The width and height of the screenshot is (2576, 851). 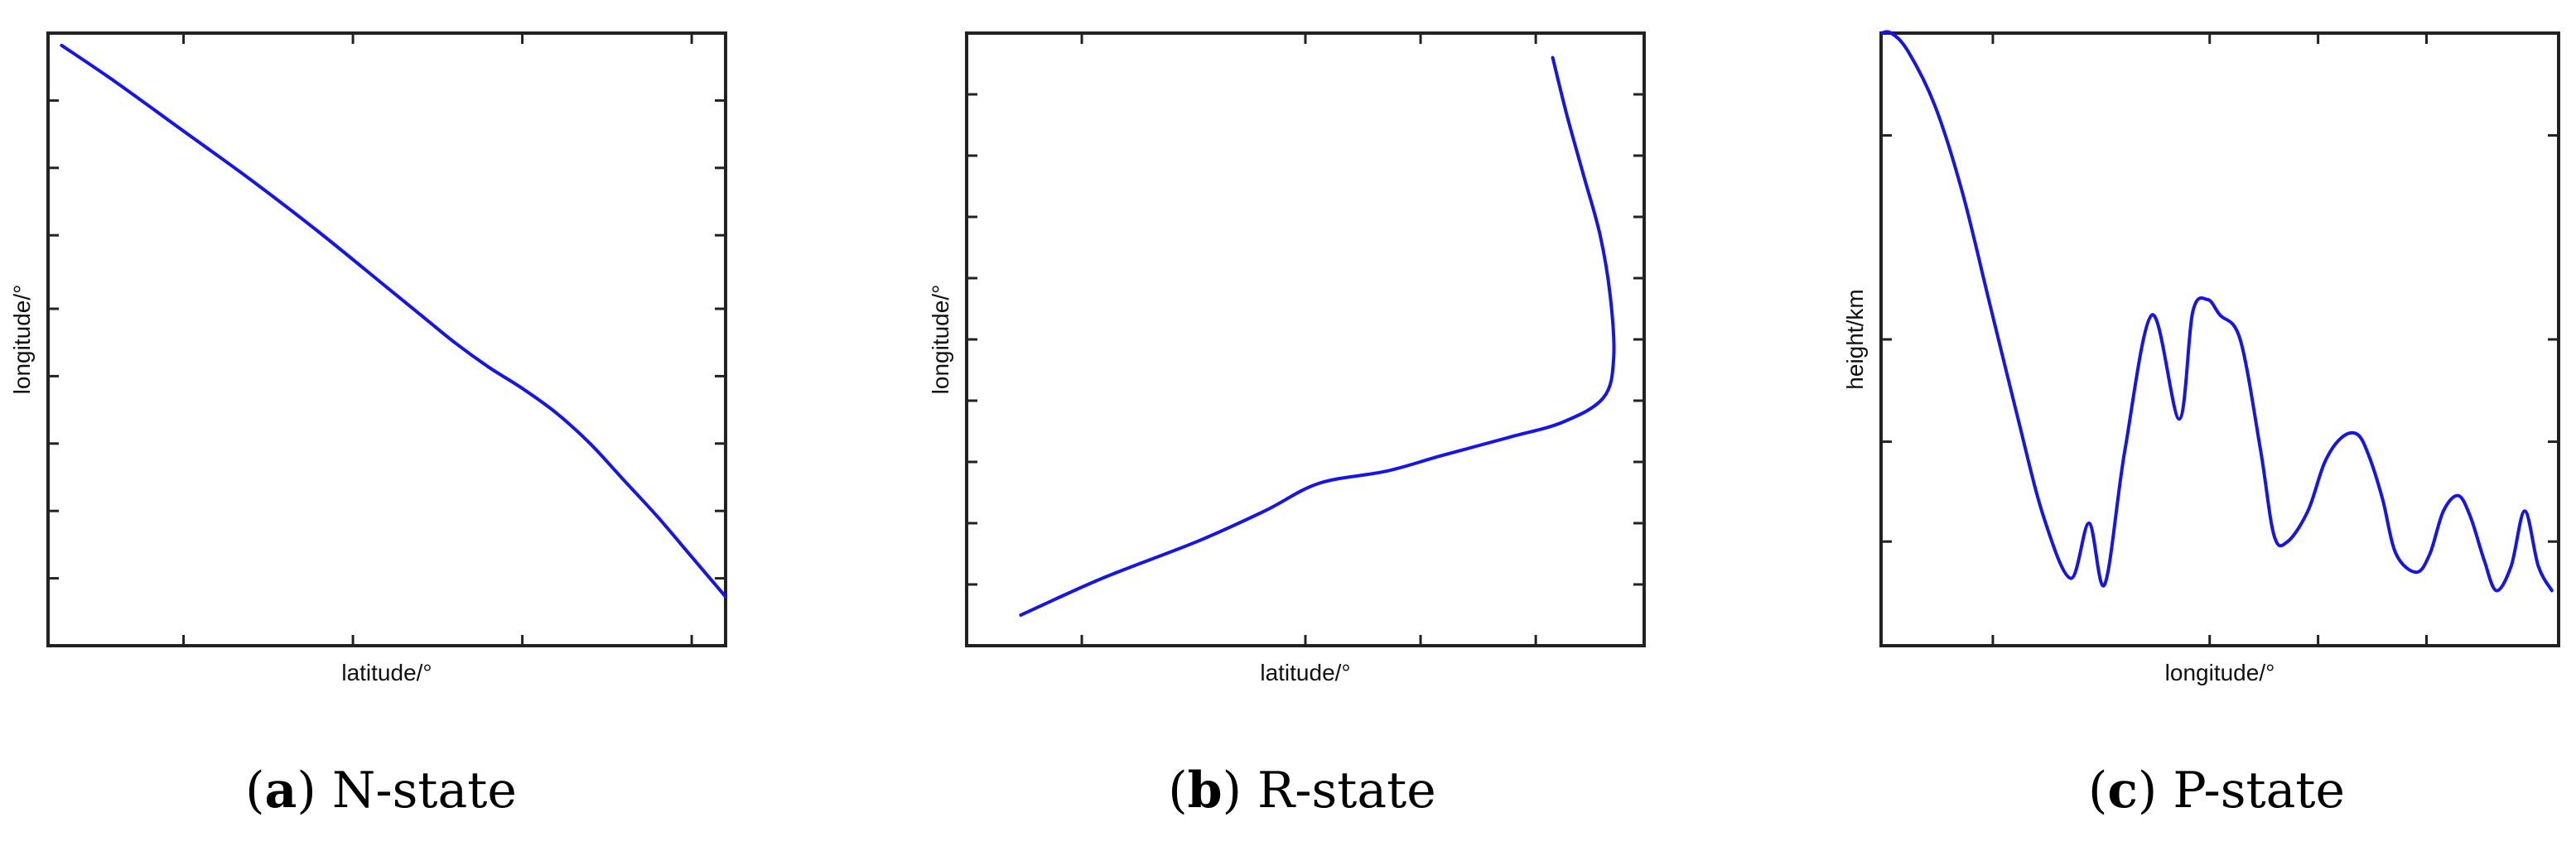 What do you see at coordinates (280, 791) in the screenshot?
I see `caption-a-letter: a` at bounding box center [280, 791].